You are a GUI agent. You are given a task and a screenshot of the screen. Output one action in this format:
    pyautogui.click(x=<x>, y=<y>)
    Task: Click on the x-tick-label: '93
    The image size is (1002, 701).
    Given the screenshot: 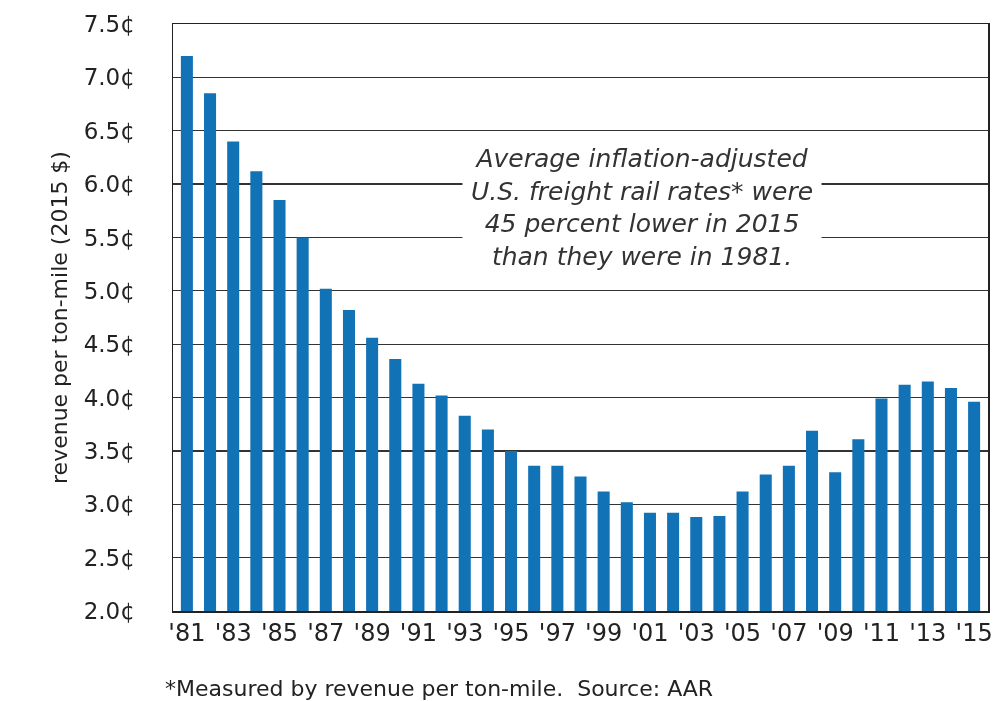 What is the action you would take?
    pyautogui.click(x=465, y=633)
    